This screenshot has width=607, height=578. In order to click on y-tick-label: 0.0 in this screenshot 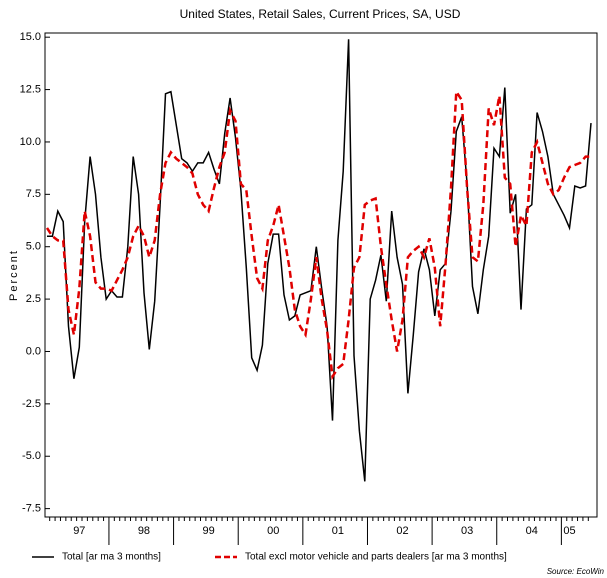, I will do `click(33, 351)`.